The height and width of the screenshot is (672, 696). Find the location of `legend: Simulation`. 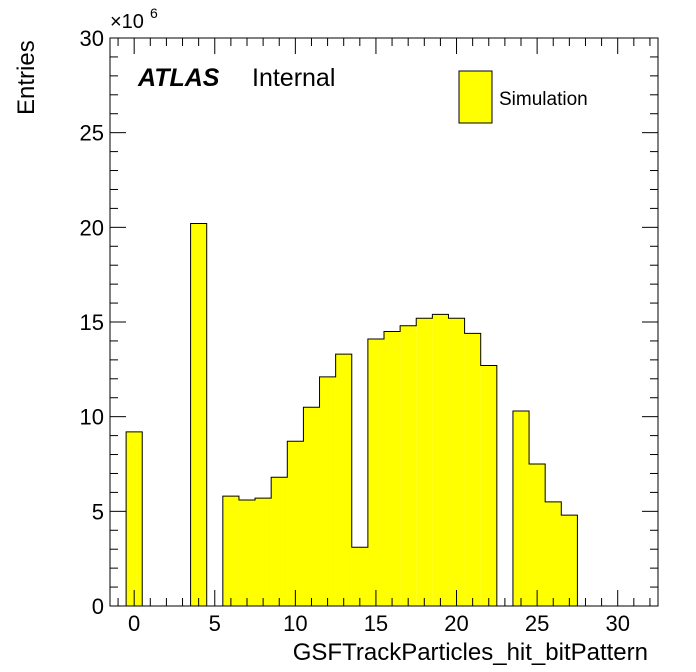

legend: Simulation is located at coordinates (523, 97).